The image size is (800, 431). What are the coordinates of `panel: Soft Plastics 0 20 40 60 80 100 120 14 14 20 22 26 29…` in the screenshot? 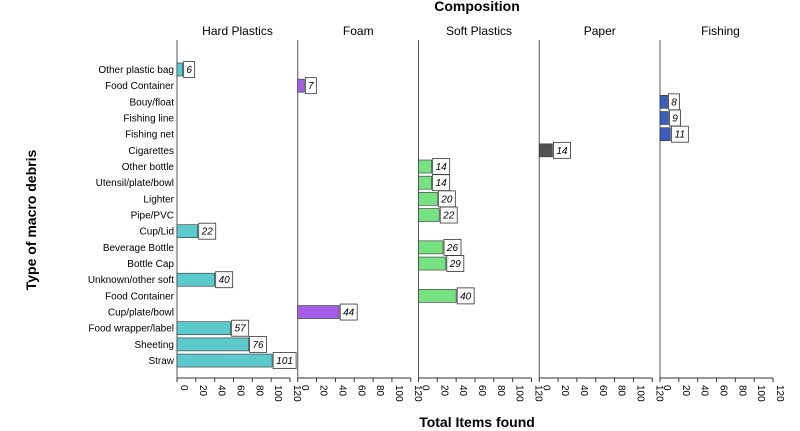 It's located at (481, 213).